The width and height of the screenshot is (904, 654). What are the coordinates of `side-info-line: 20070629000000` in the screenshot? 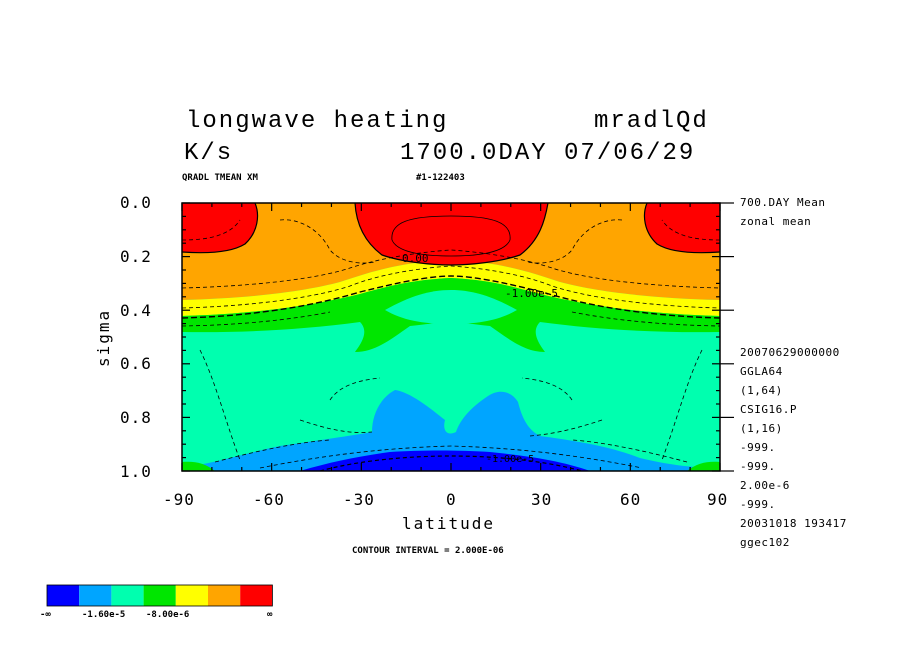 It's located at (790, 352).